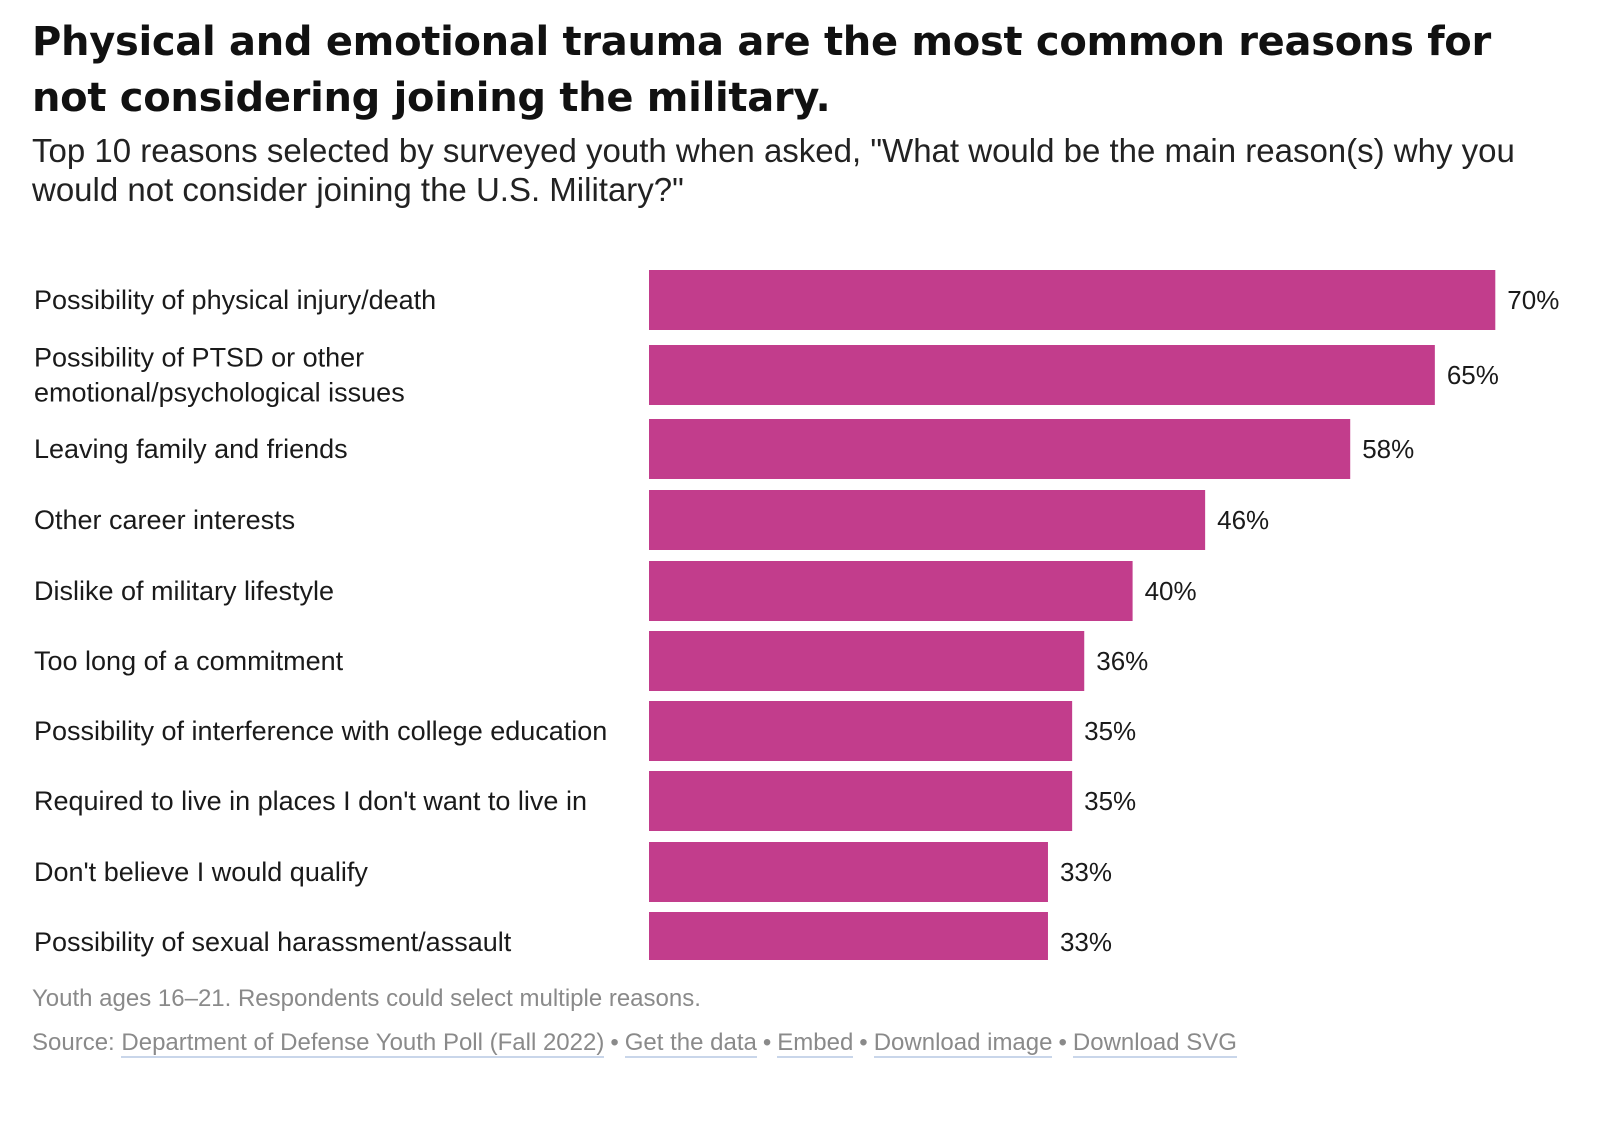  What do you see at coordinates (1243, 520) in the screenshot?
I see `value-label: 46%` at bounding box center [1243, 520].